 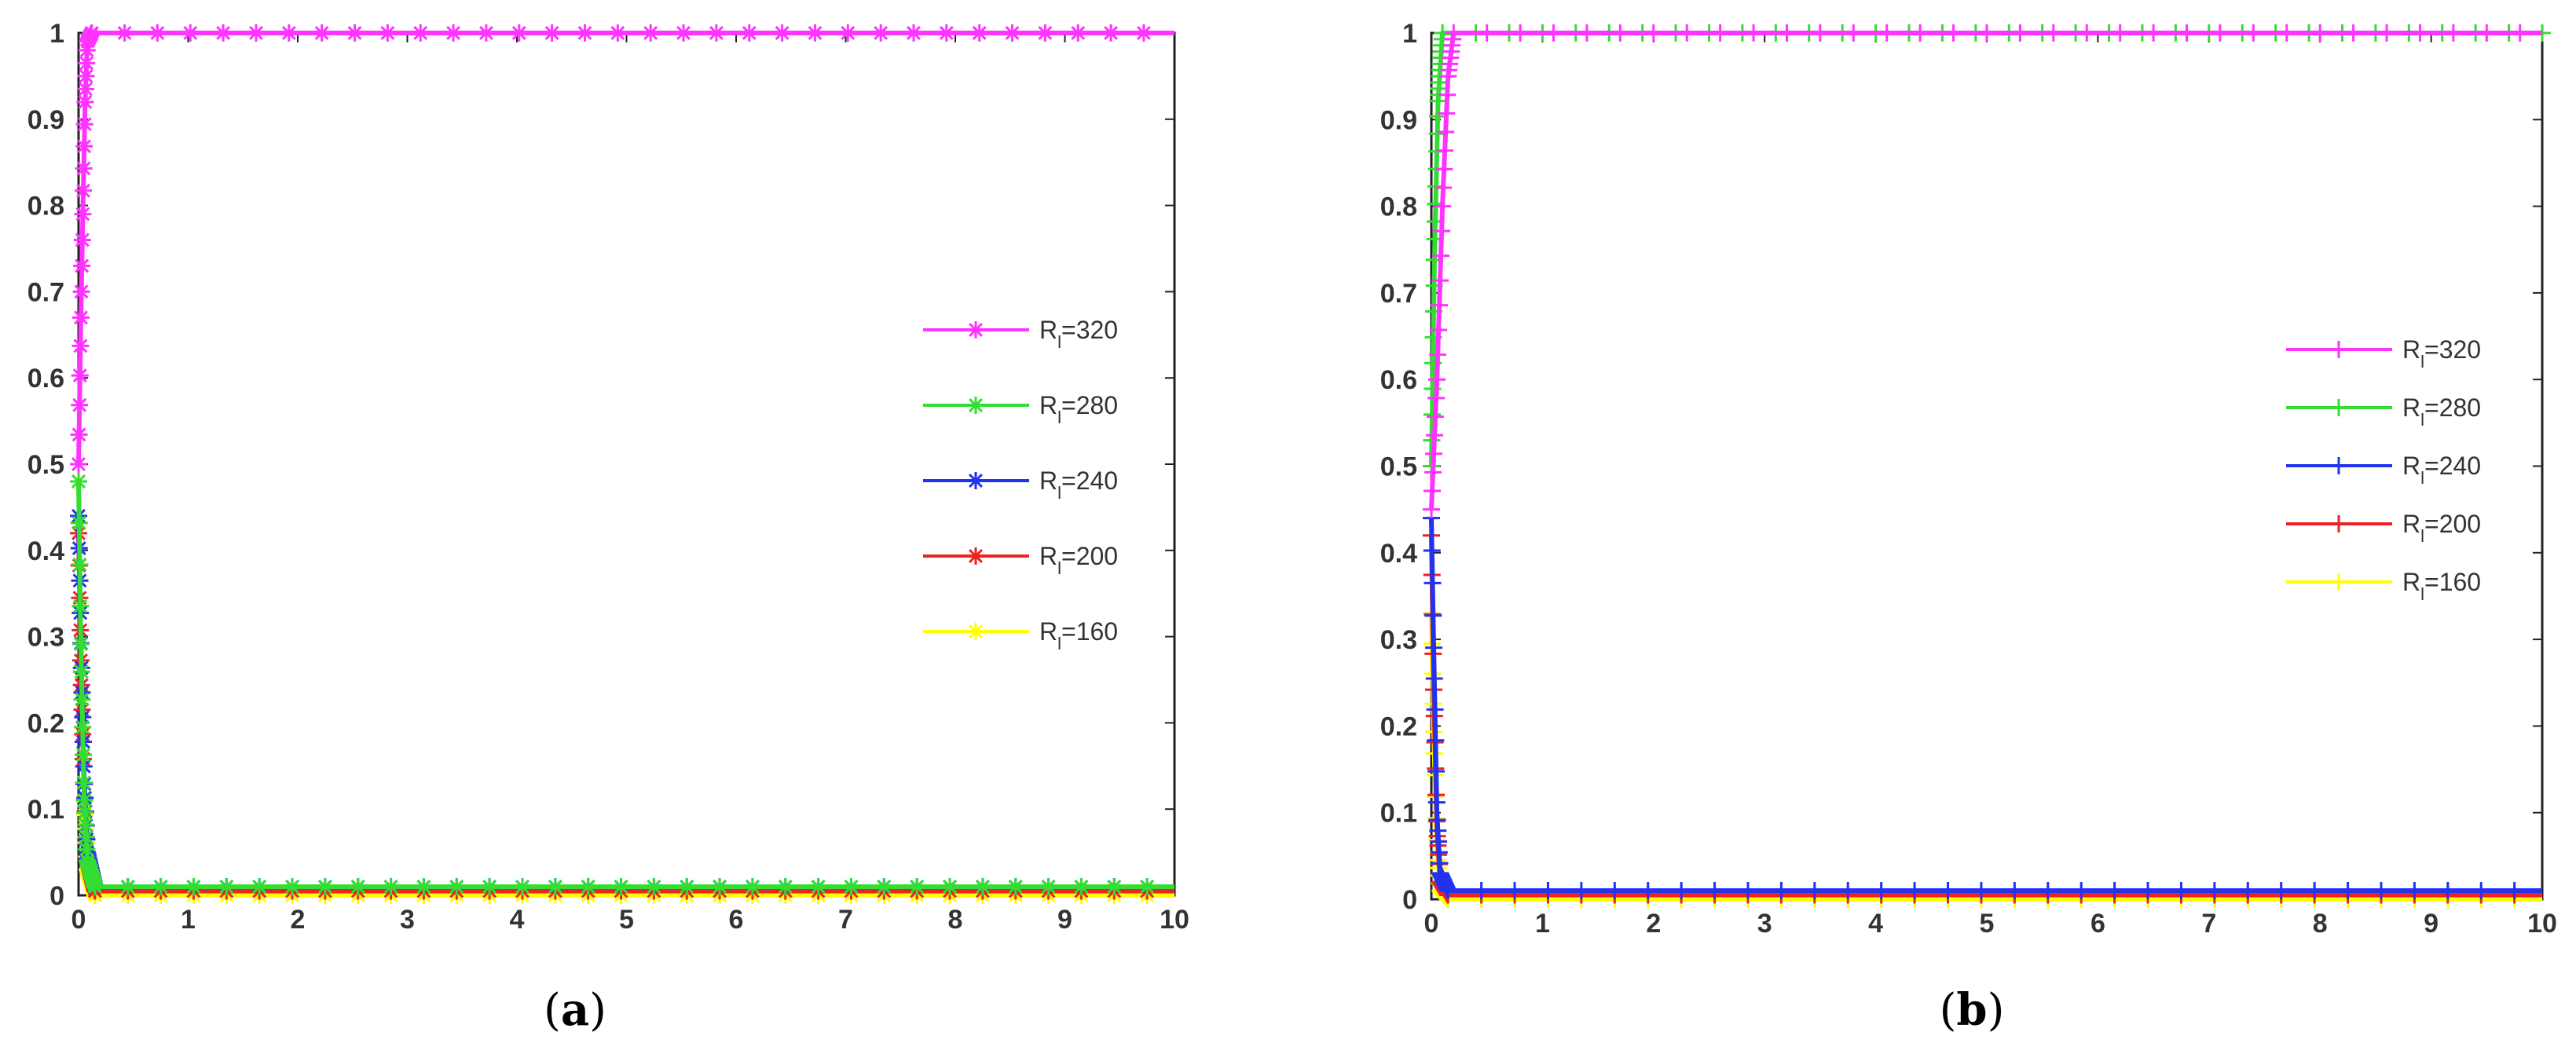 I want to click on legend-label: Rl=280, so click(x=2441, y=411).